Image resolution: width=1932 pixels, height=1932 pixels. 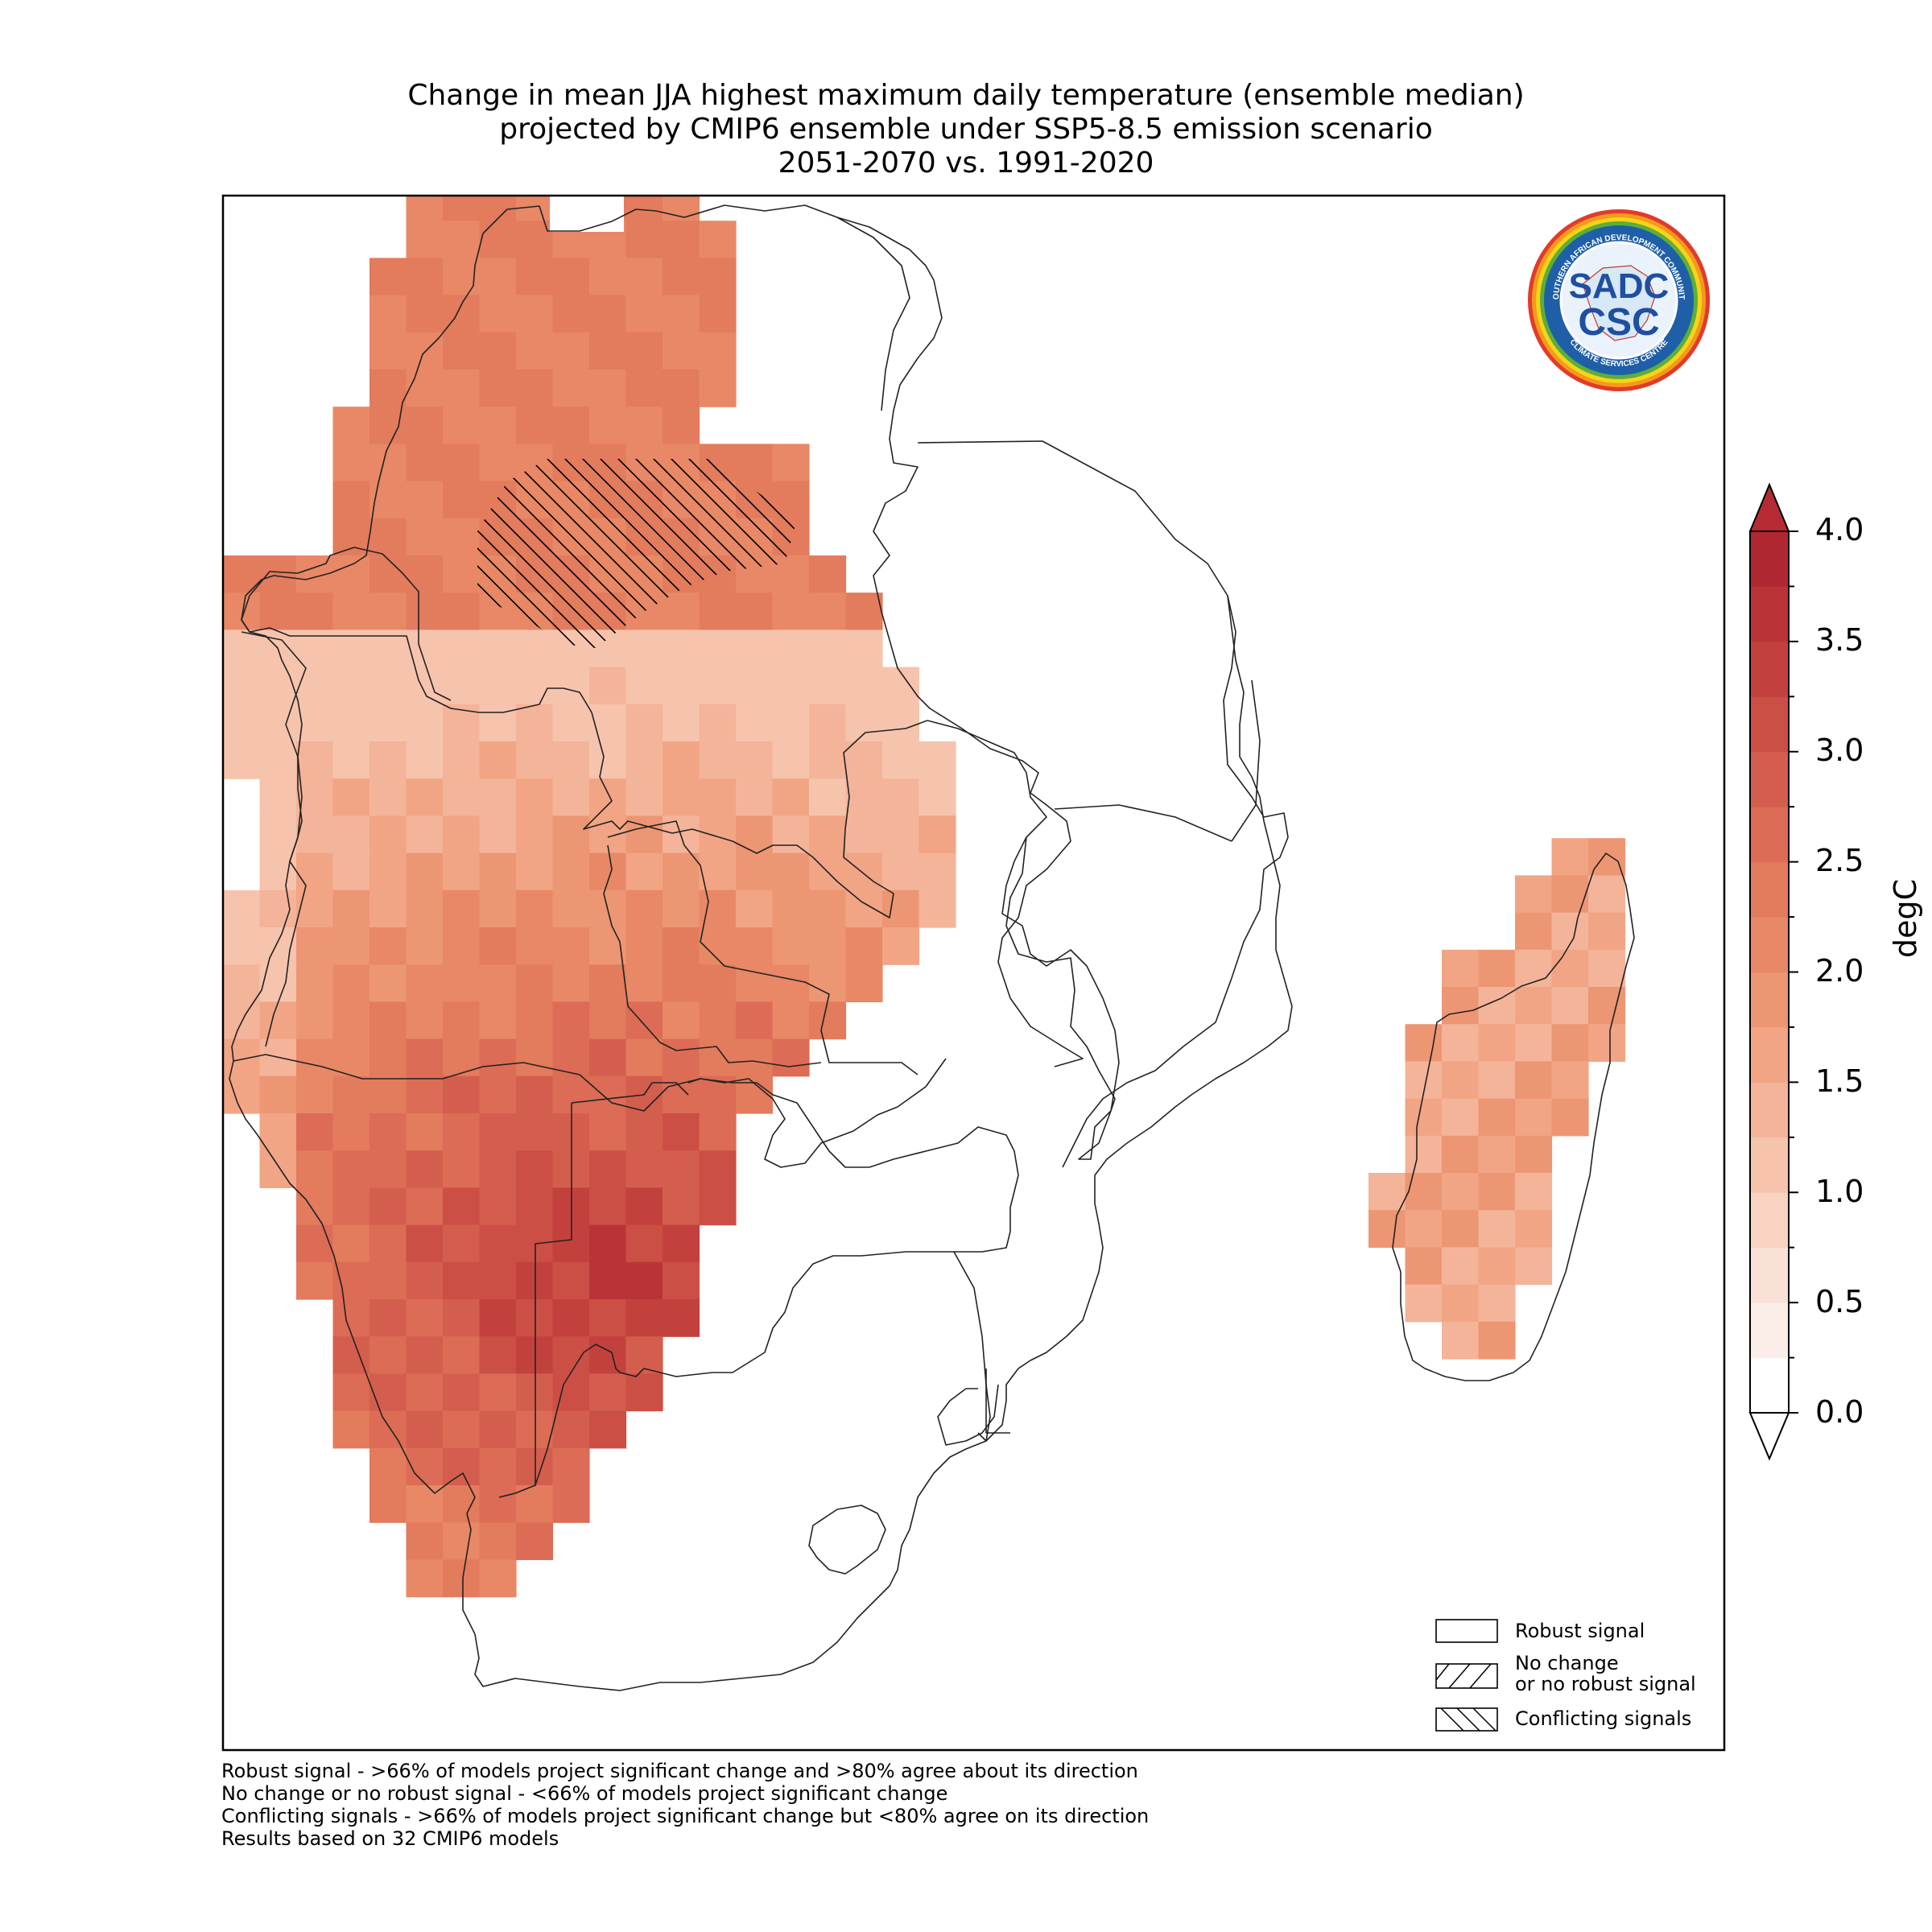 I want to click on colorbar-tick-label: 2.5, so click(x=1839, y=860).